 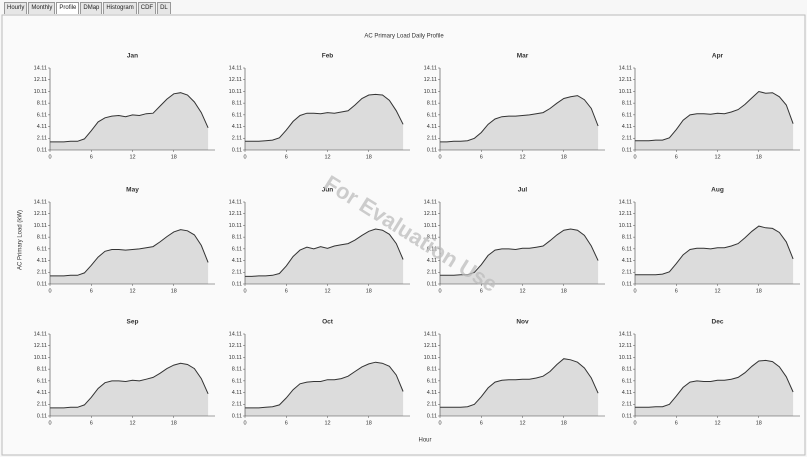 What do you see at coordinates (718, 322) in the screenshot?
I see `subplot-title: Dec` at bounding box center [718, 322].